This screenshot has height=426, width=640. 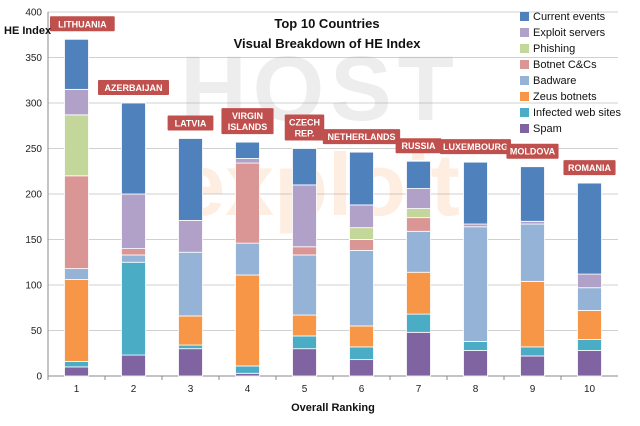 I want to click on legend-item: Exploit servers, so click(x=563, y=33).